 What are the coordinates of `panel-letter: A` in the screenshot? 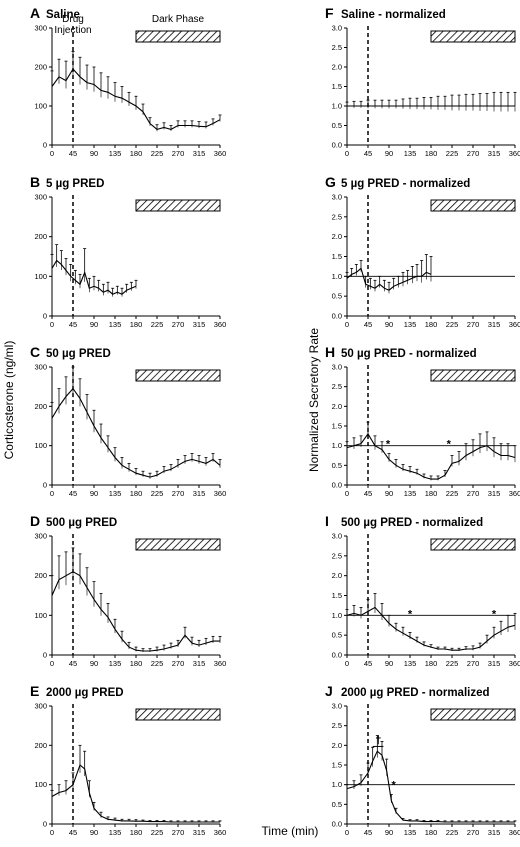 It's located at (35, 13).